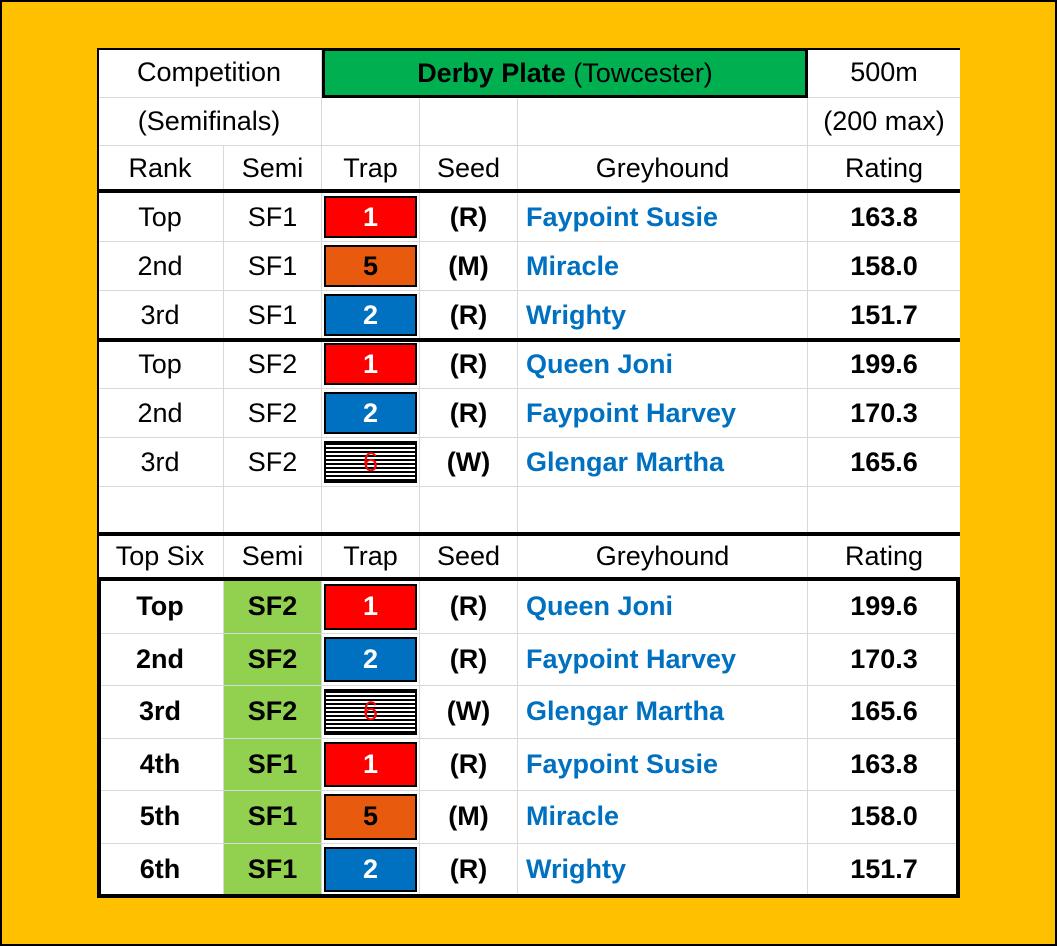  I want to click on title-row: Competition Derby Plate (Towcester) 500m, so click(528, 73).